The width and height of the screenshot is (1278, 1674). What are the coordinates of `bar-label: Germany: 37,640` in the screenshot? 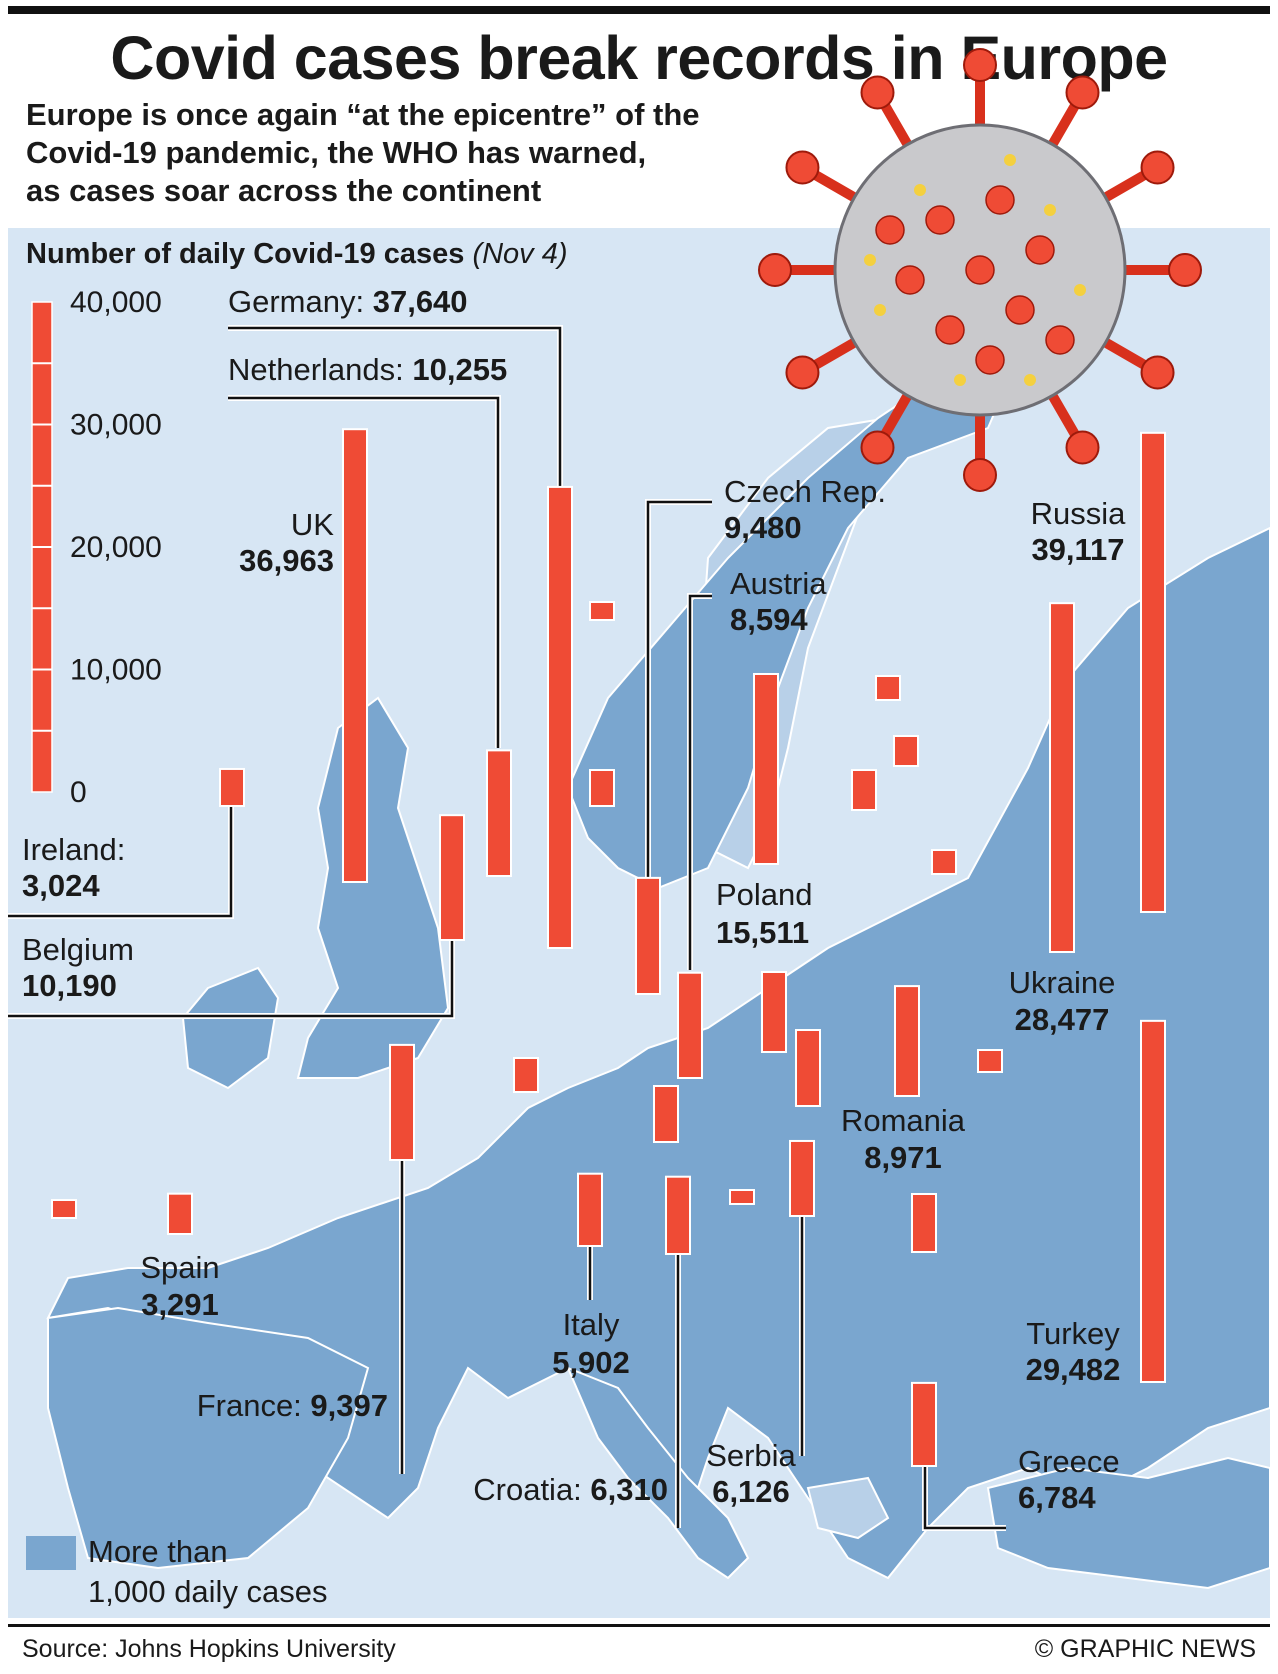 It's located at (348, 301).